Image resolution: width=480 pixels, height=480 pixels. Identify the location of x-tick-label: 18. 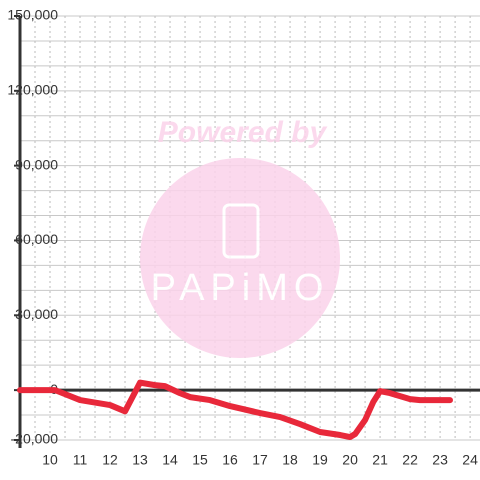
(290, 460).